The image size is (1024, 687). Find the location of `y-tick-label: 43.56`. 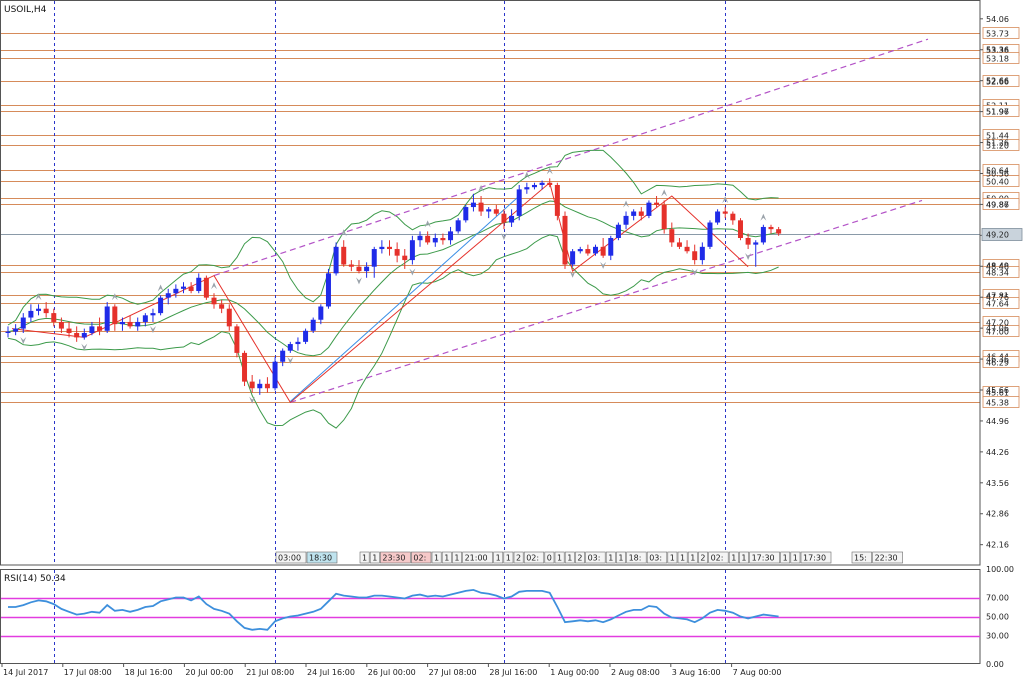

y-tick-label: 43.56 is located at coordinates (997, 483).